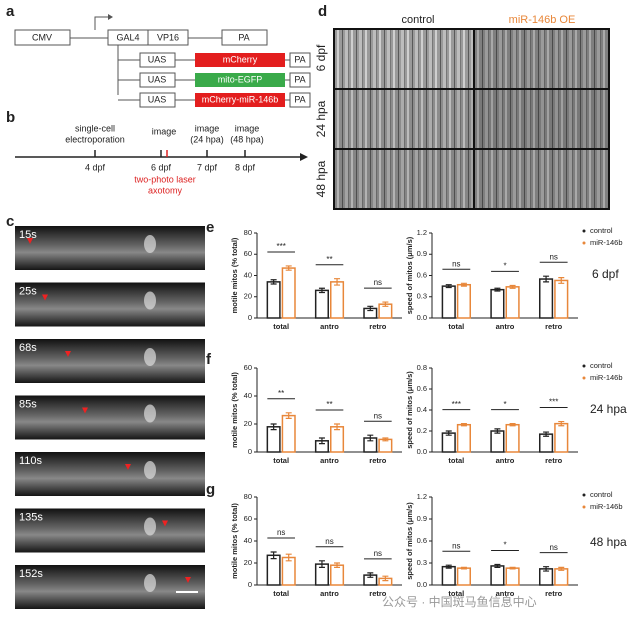 The image size is (627, 632). Describe the element at coordinates (422, 296) in the screenshot. I see `y-tick-label: 0.3` at that location.